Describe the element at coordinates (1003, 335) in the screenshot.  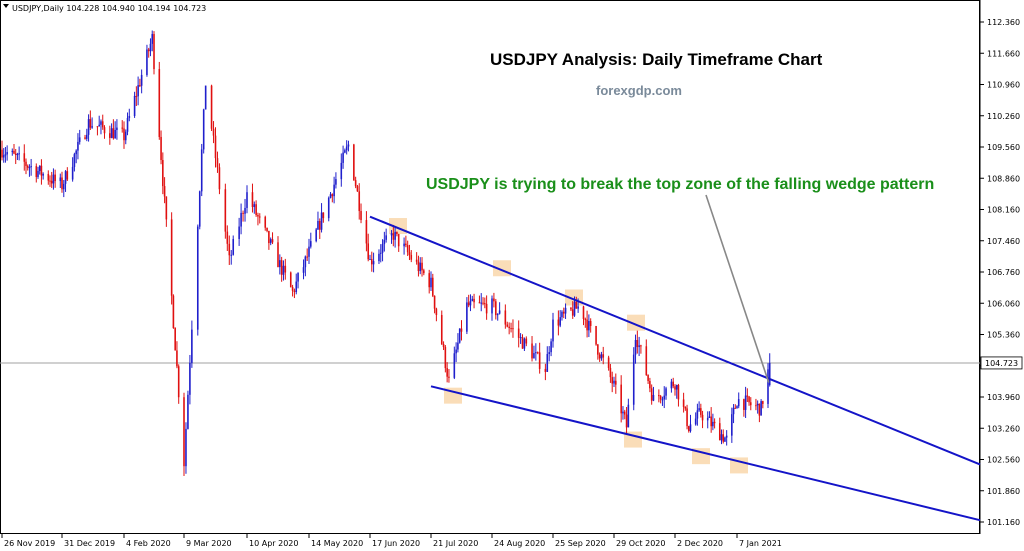
I see `y-tick-label: 105.360` at that location.